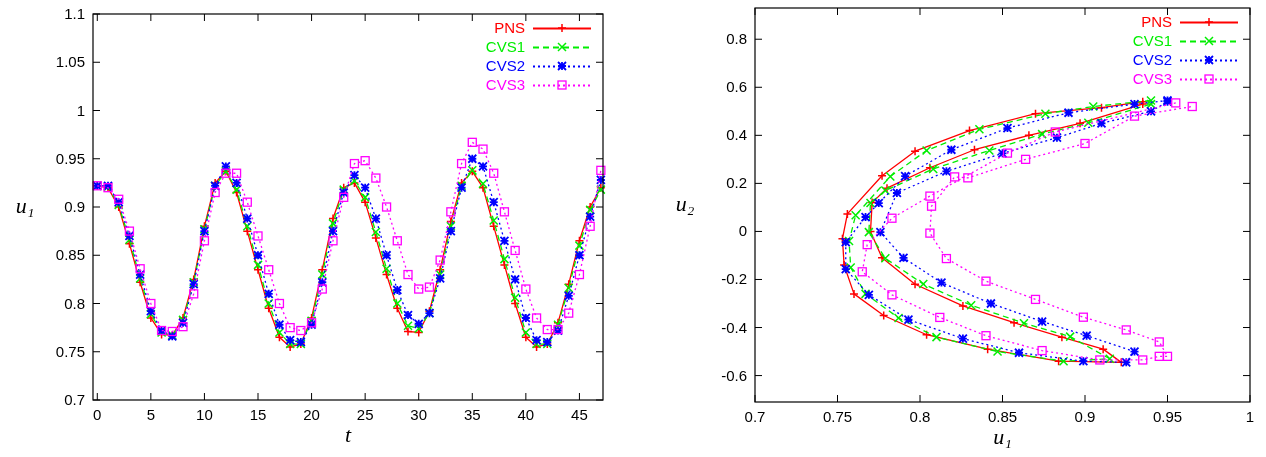  Describe the element at coordinates (311, 414) in the screenshot. I see `x-tick-label: 20` at that location.